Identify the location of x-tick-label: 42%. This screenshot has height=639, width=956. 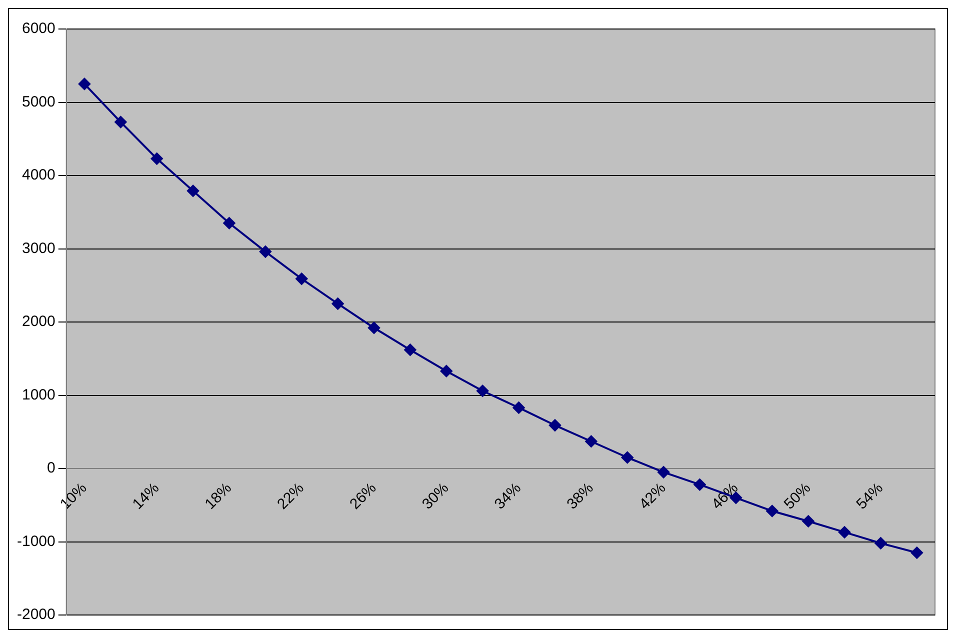
(653, 496).